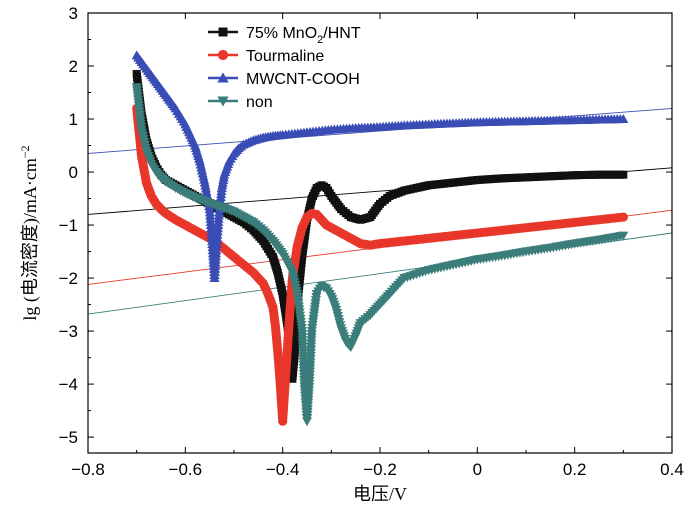  Describe the element at coordinates (283, 469) in the screenshot. I see `x-tick-label: −0.4` at that location.